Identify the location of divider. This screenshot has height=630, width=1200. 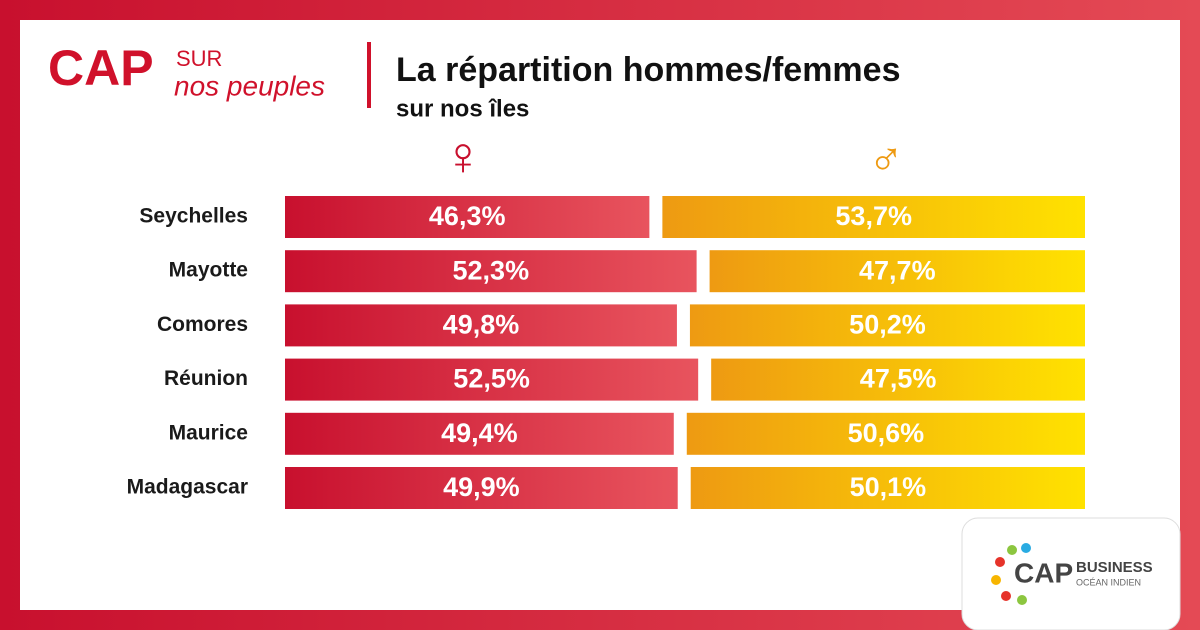
(369, 75).